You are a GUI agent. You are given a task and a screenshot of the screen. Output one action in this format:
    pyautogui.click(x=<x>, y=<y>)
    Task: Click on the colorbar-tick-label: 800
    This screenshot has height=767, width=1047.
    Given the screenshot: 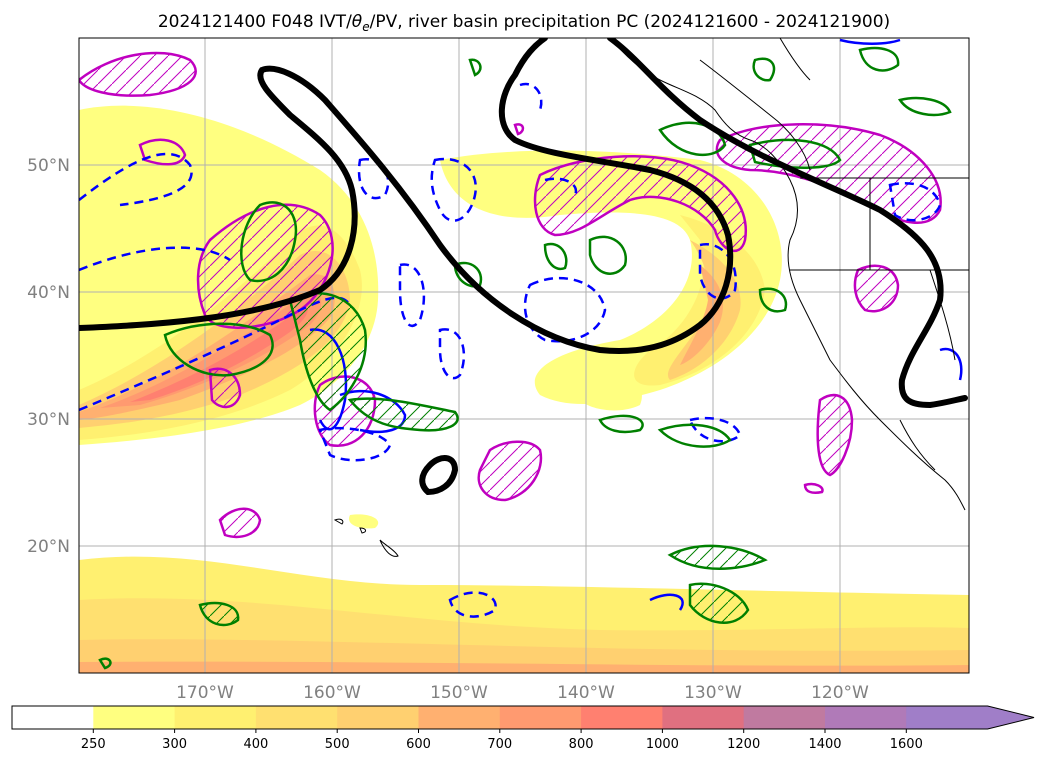 What is the action you would take?
    pyautogui.click(x=581, y=744)
    